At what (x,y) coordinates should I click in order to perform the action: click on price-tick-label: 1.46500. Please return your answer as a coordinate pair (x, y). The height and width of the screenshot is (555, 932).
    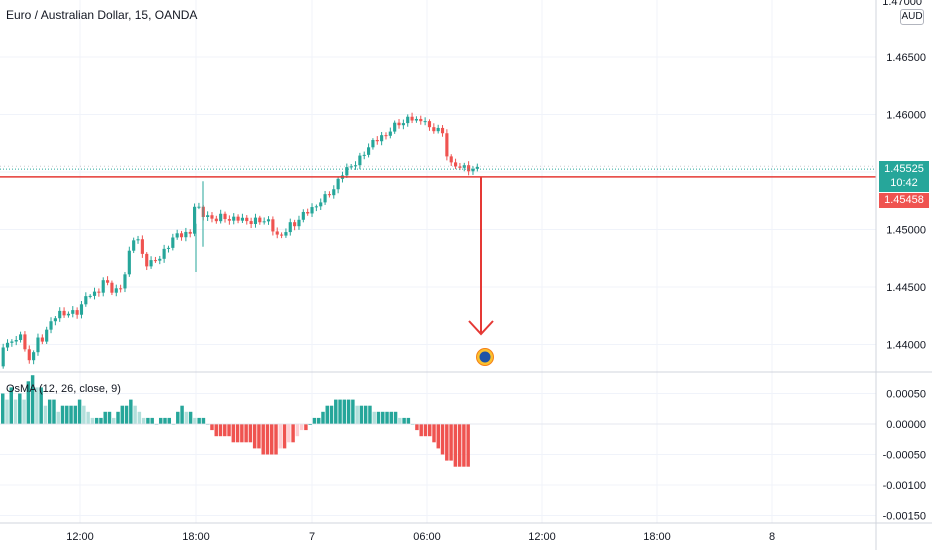
    Looking at the image, I should click on (906, 58).